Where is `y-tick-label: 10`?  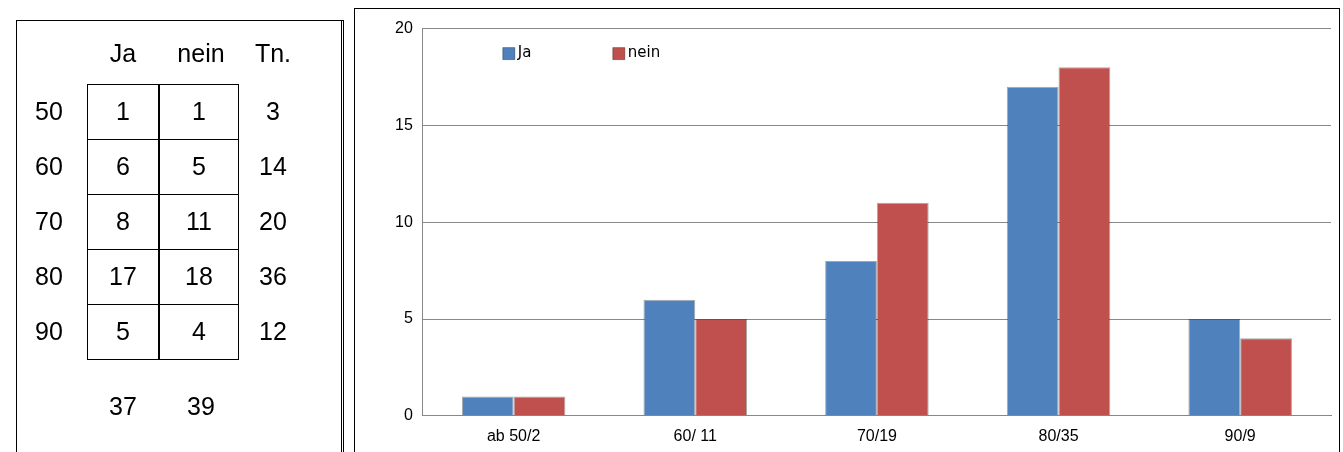
y-tick-label: 10 is located at coordinates (404, 221).